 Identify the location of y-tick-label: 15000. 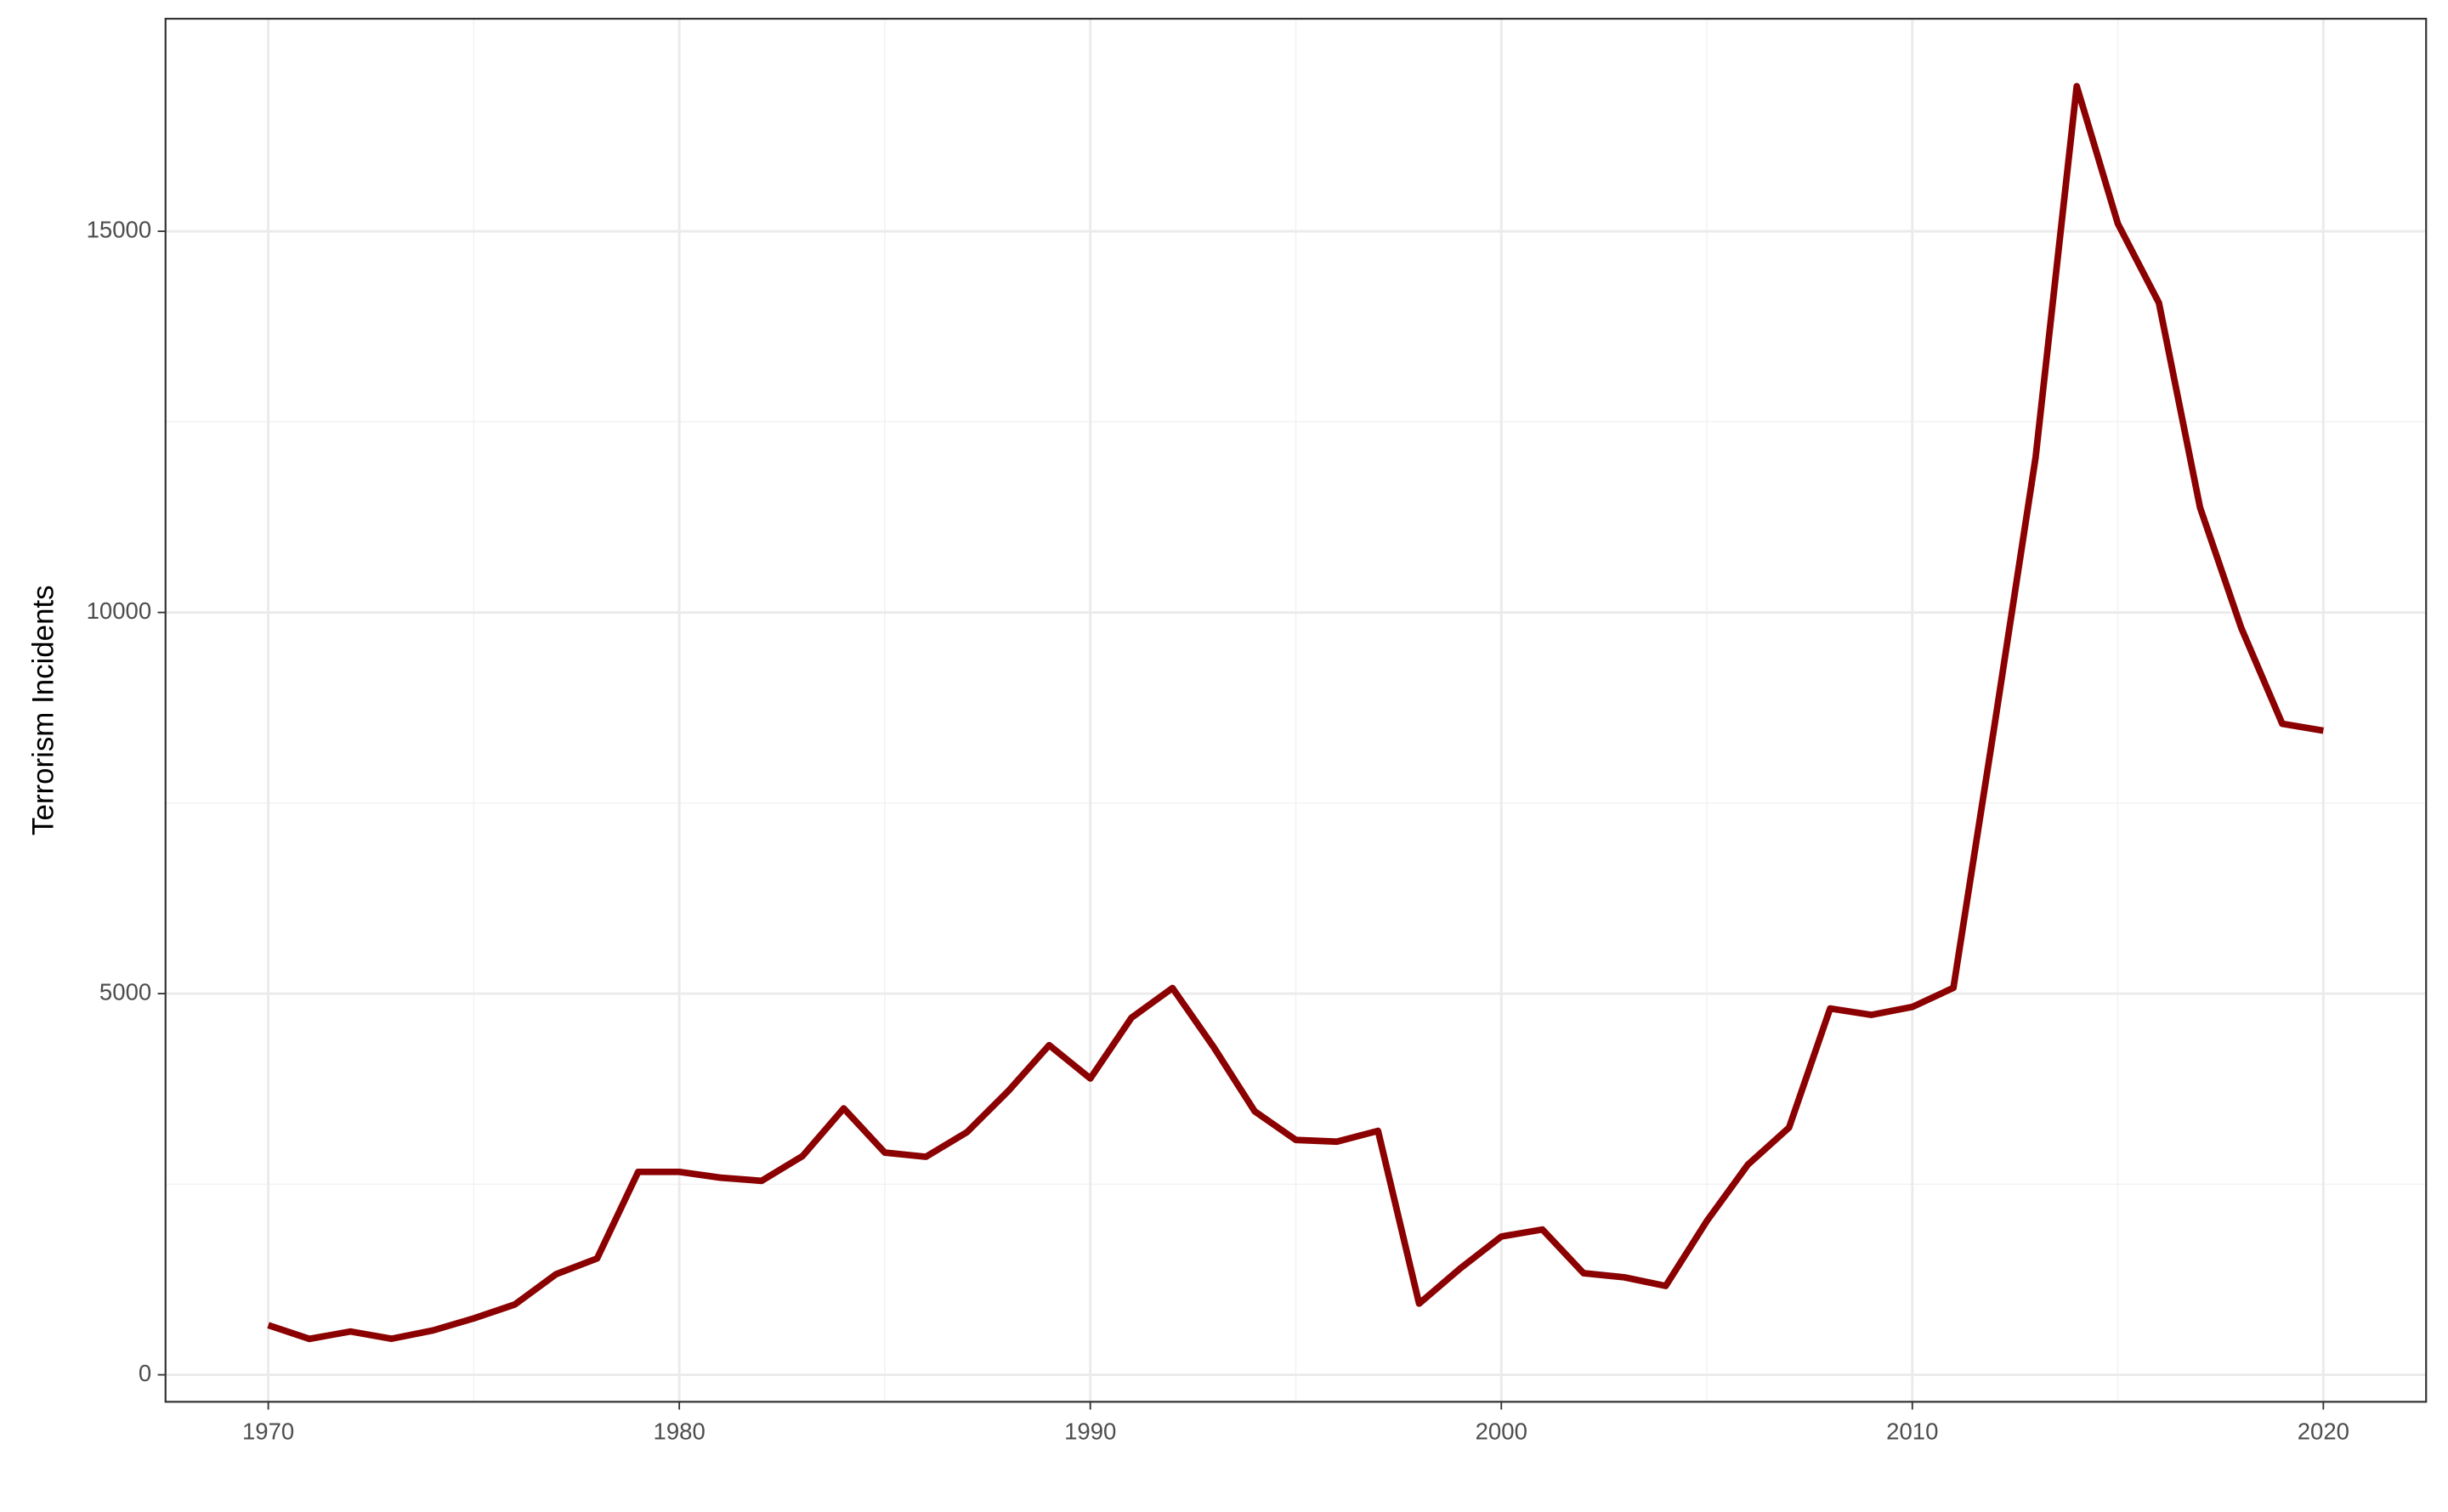
(119, 229).